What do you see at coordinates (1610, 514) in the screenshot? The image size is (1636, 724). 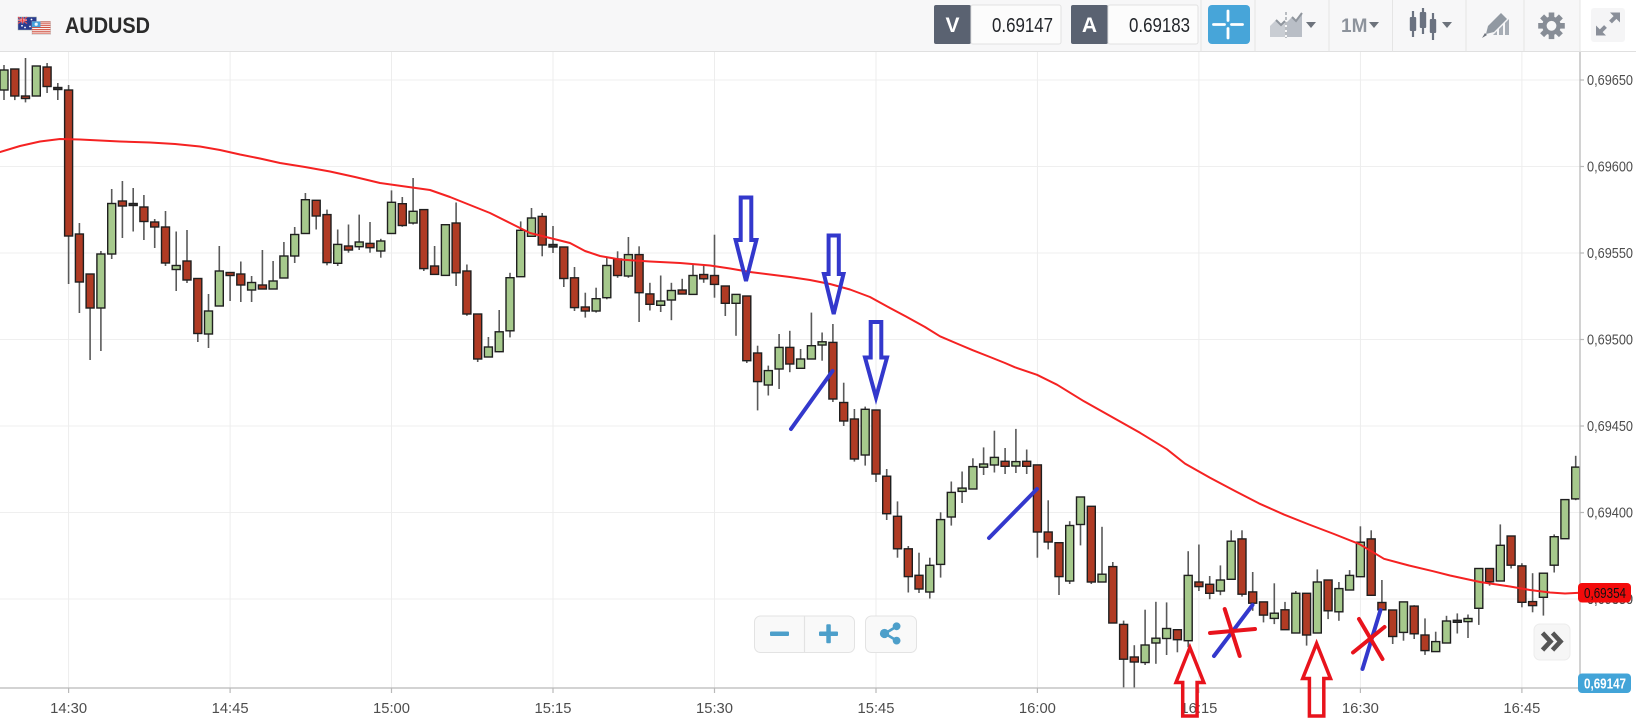 I see `svg-text: 0,69400` at bounding box center [1610, 514].